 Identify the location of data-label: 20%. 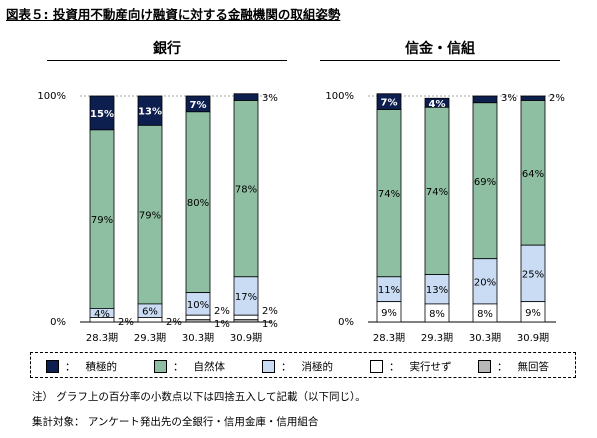
(485, 282).